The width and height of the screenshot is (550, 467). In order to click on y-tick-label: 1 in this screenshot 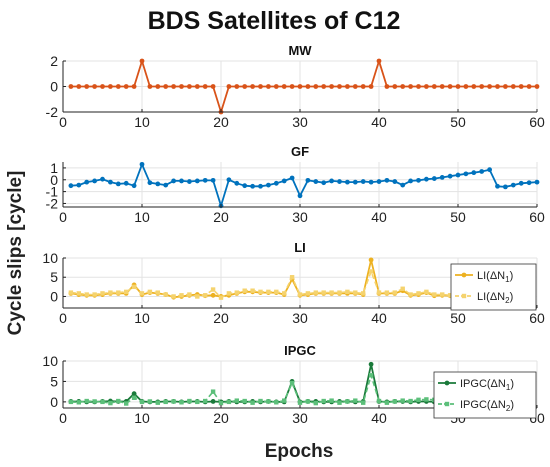, I will do `click(54, 168)`.